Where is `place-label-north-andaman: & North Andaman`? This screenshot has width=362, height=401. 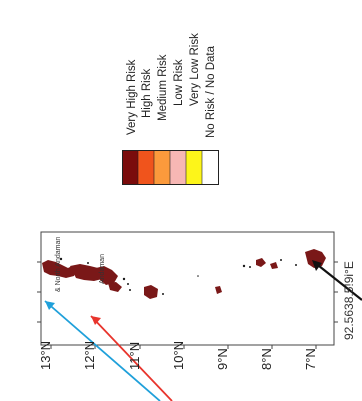
place-label-north-andaman: & North Andaman is located at coordinates (58, 264).